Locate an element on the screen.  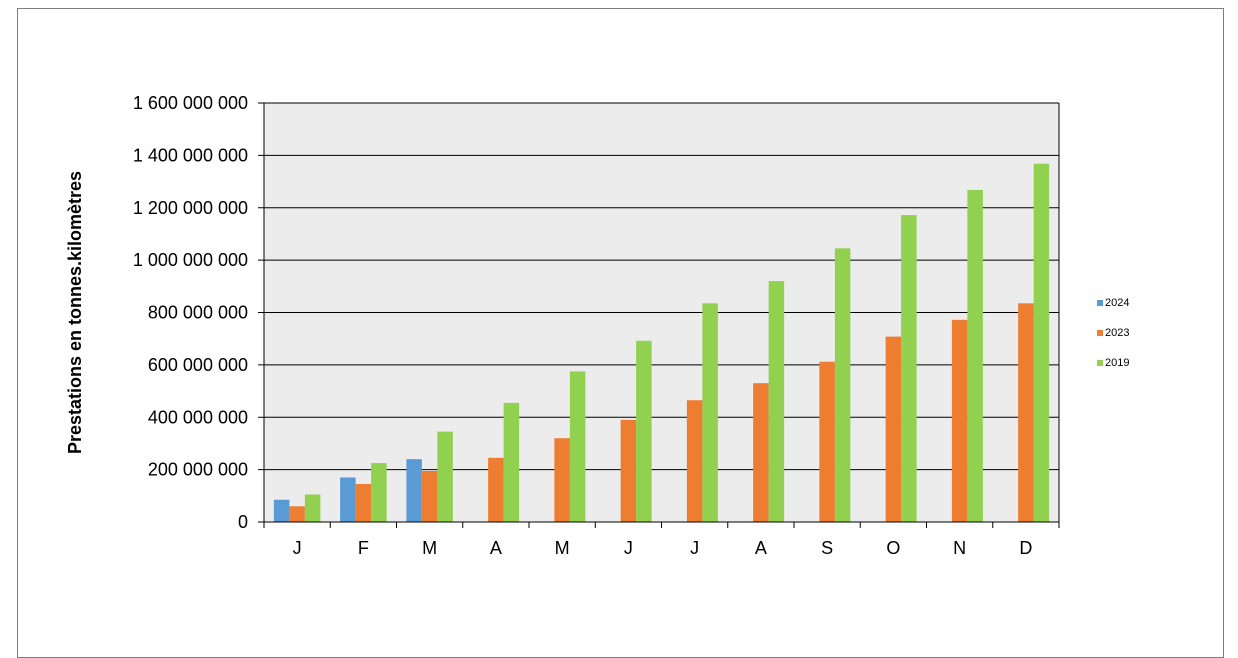
y-axis-label: Prestations en tonnes.kilomètres is located at coordinates (75, 312).